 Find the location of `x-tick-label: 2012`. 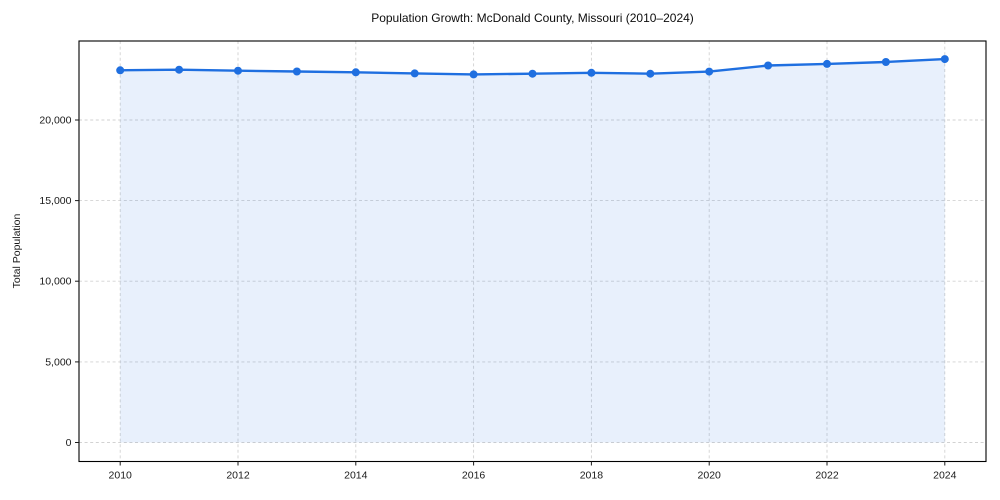

x-tick-label: 2012 is located at coordinates (238, 476).